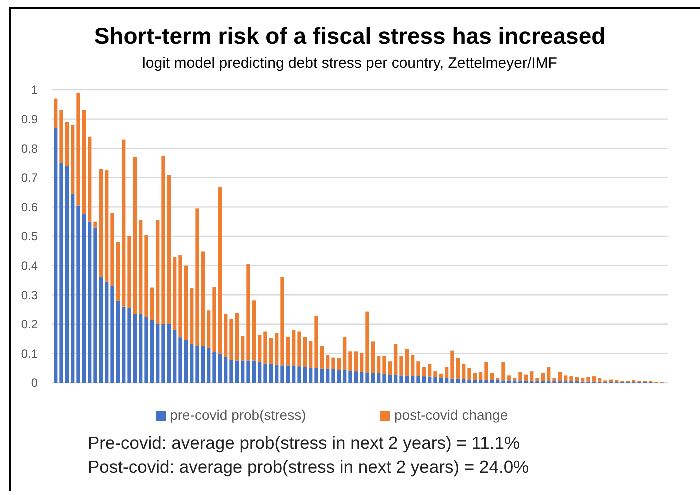 This screenshot has width=700, height=491. What do you see at coordinates (238, 415) in the screenshot?
I see `legend-label: pre-covid prob(stress)` at bounding box center [238, 415].